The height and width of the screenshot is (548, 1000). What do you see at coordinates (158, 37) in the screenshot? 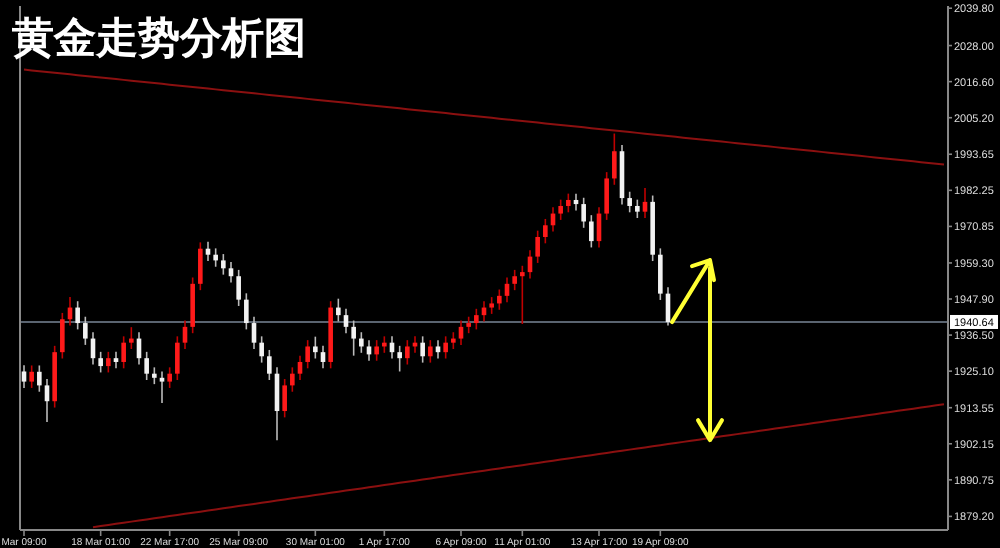
I see `chart-title: 黄金走势分析图` at bounding box center [158, 37].